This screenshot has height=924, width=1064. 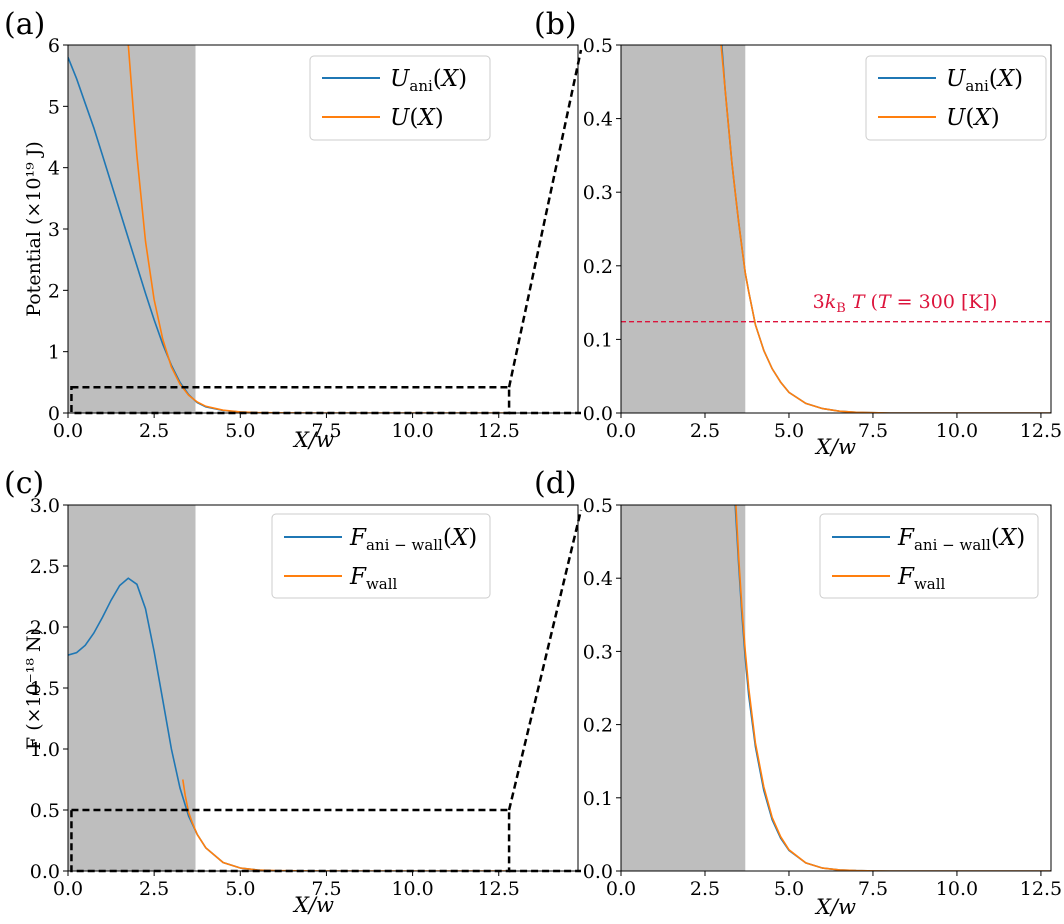 I want to click on panel-b-xtick-label: 7.5, so click(x=873, y=431).